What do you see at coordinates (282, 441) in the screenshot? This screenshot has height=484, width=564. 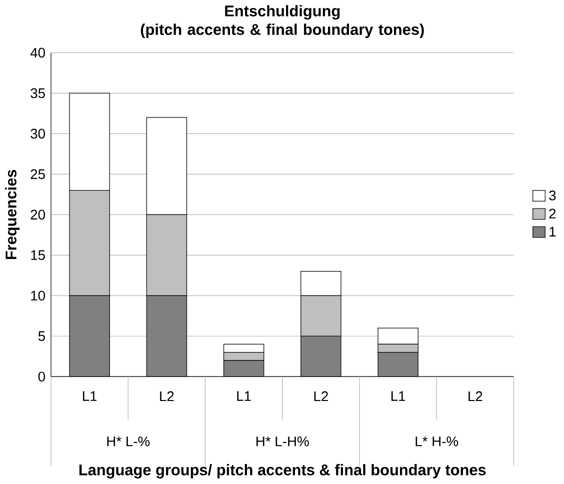 I see `text: H* L-H%` at bounding box center [282, 441].